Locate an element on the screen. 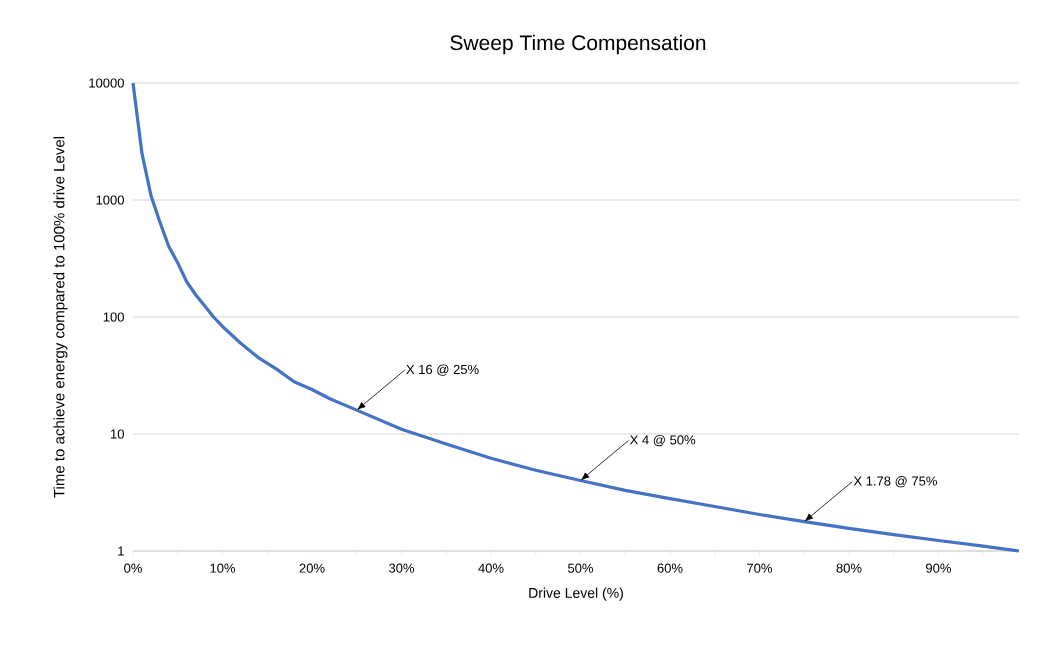  annotation: X 1.78 @ 75% is located at coordinates (895, 482).